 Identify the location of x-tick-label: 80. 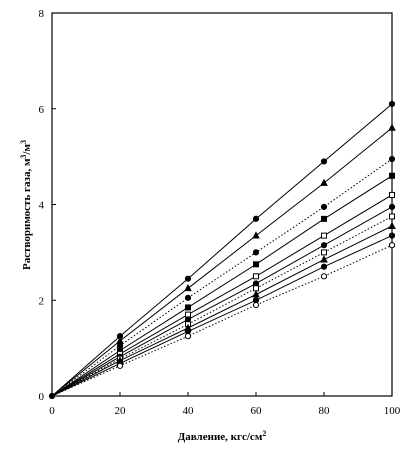
(325, 411).